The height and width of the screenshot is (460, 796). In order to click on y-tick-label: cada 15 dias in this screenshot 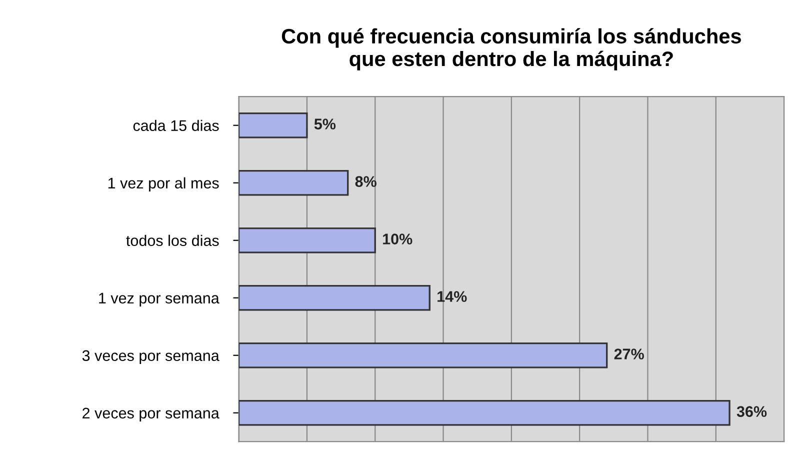, I will do `click(176, 126)`.